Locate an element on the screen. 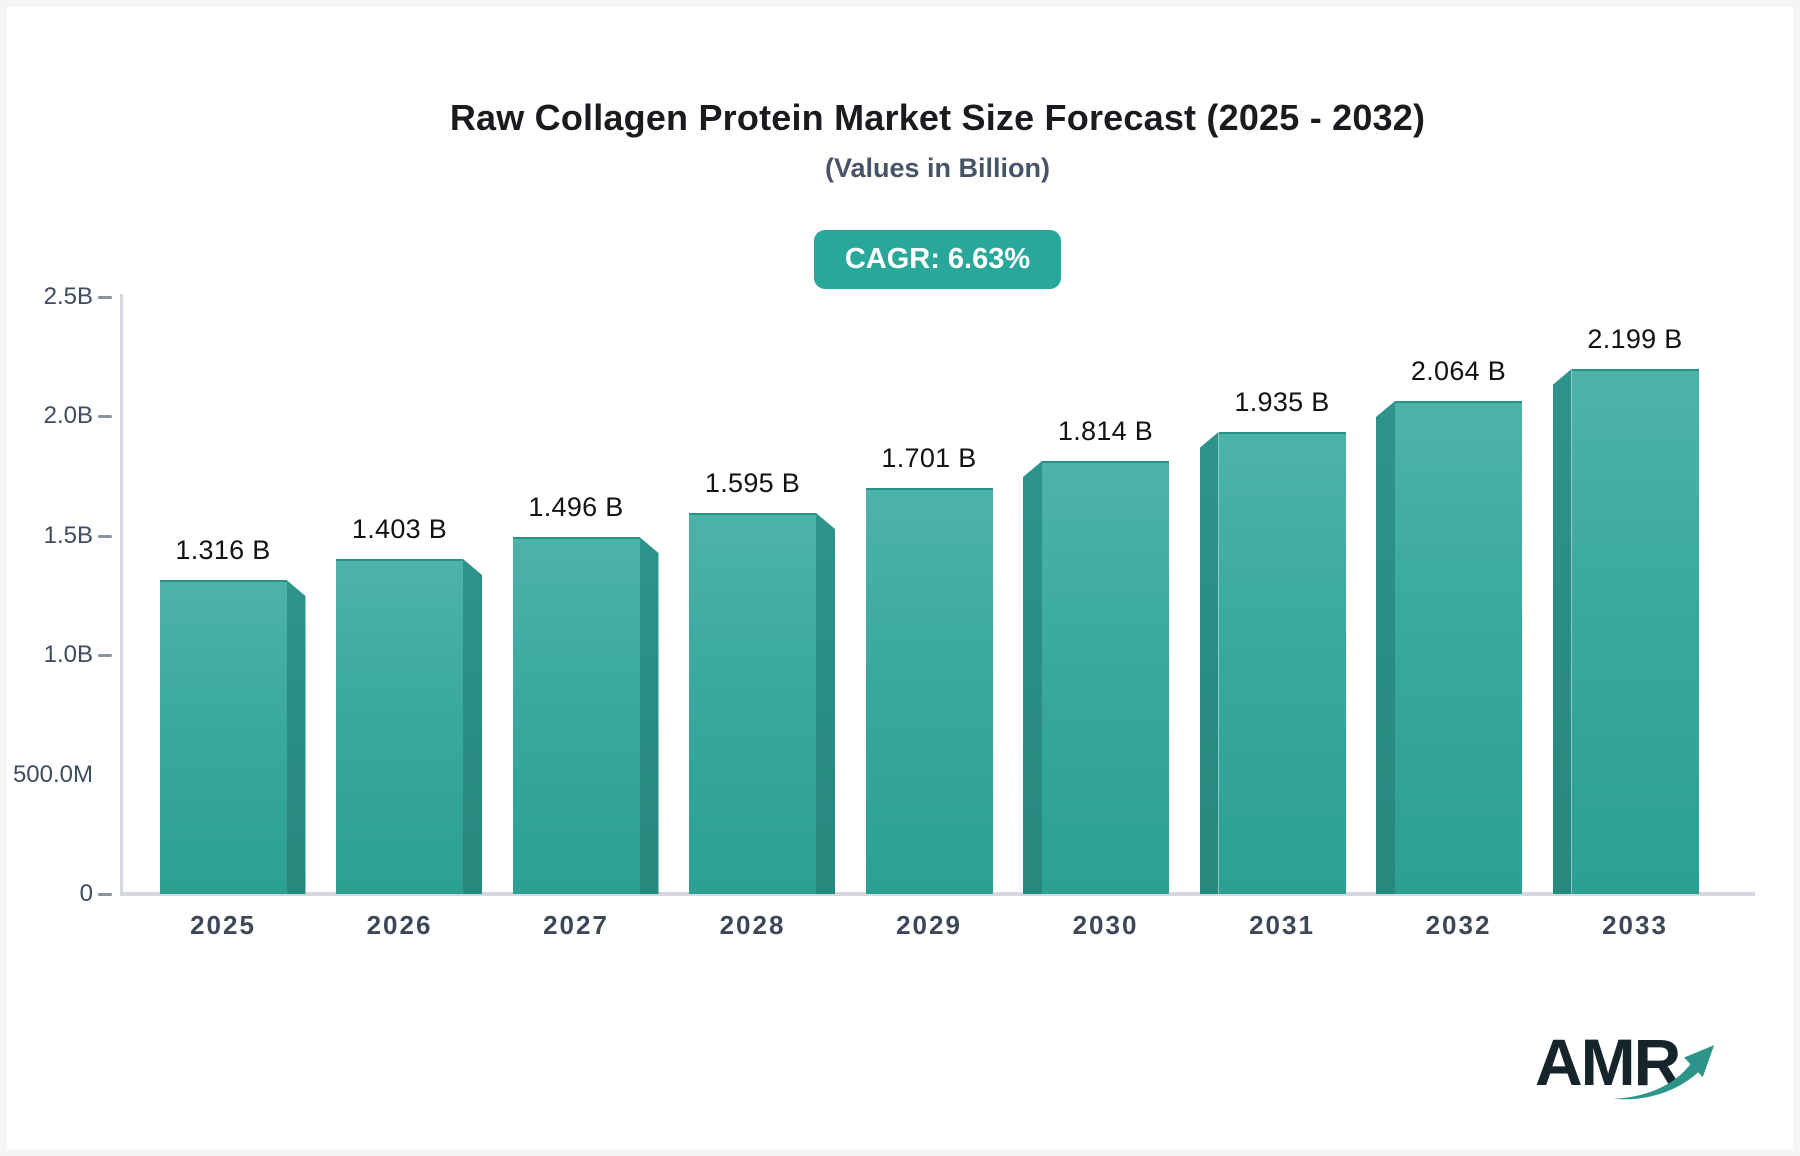  bar-value-label-2031: 1.935 B is located at coordinates (1282, 402).